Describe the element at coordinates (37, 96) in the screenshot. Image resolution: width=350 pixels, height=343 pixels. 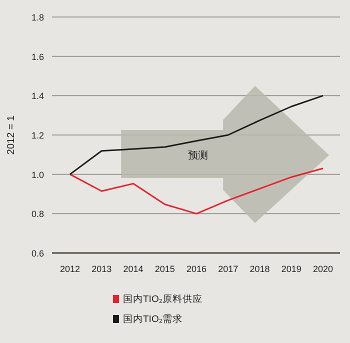
I see `y-tick-label: 1.4` at that location.